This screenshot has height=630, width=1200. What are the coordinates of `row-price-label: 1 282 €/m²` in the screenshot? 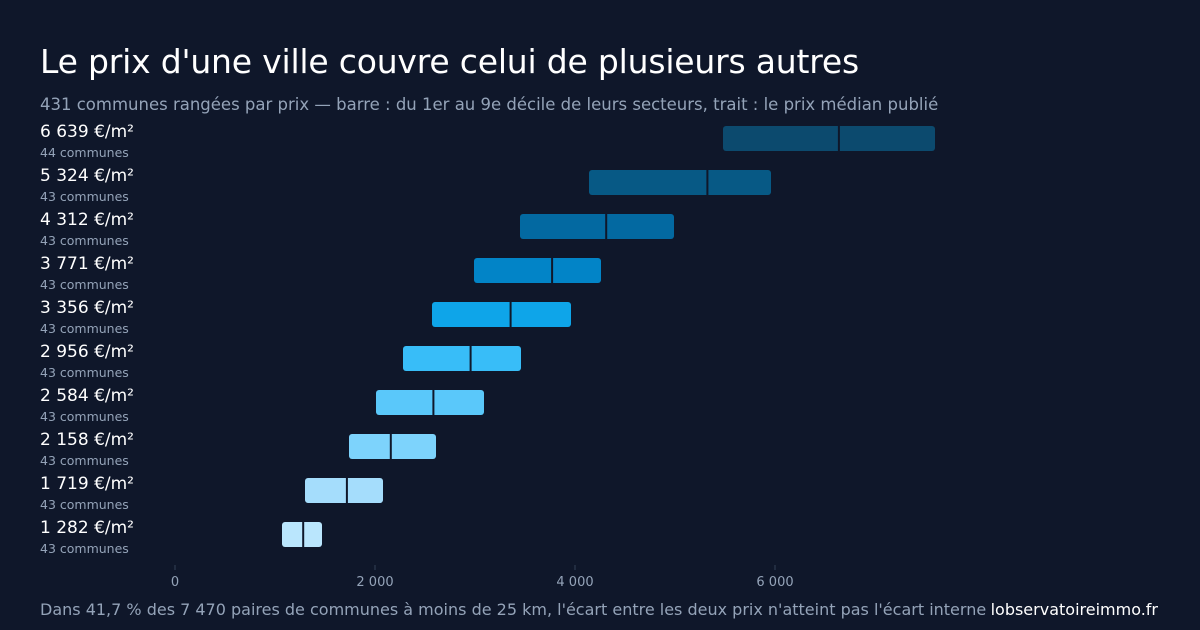 It's located at (87, 528).